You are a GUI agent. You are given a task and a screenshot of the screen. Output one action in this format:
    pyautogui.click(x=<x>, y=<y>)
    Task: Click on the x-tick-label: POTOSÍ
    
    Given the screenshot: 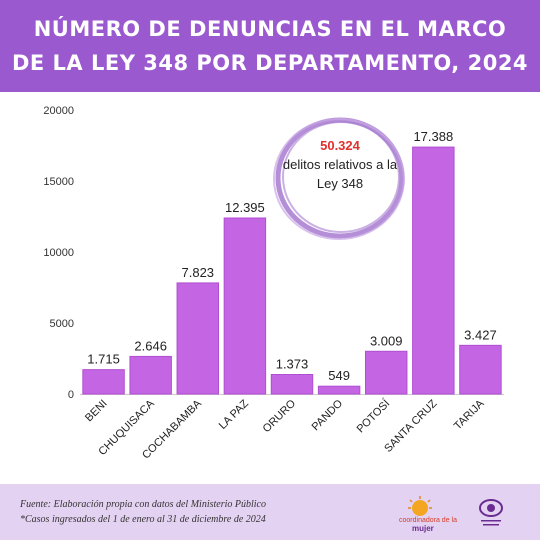 What is the action you would take?
    pyautogui.click(x=373, y=415)
    